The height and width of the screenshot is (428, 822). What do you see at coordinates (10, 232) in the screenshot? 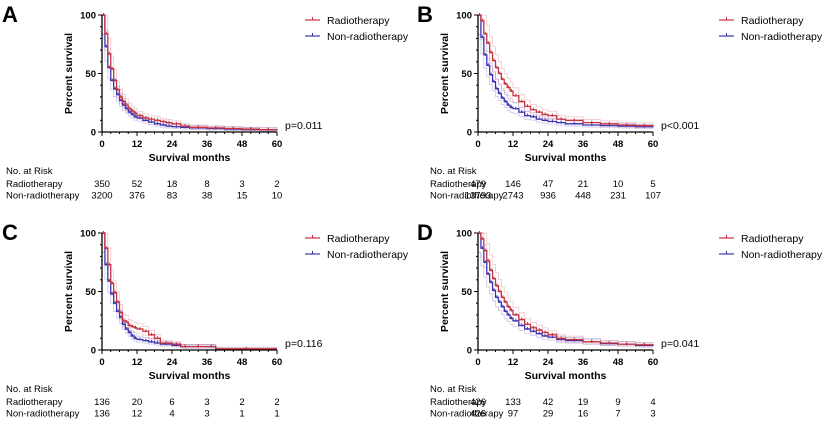
I see `panel-letter-c: C` at bounding box center [10, 232].